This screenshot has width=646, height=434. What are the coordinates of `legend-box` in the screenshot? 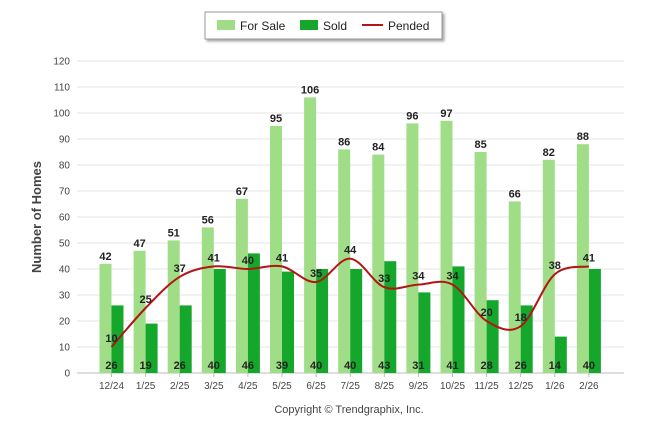 It's located at (323, 25).